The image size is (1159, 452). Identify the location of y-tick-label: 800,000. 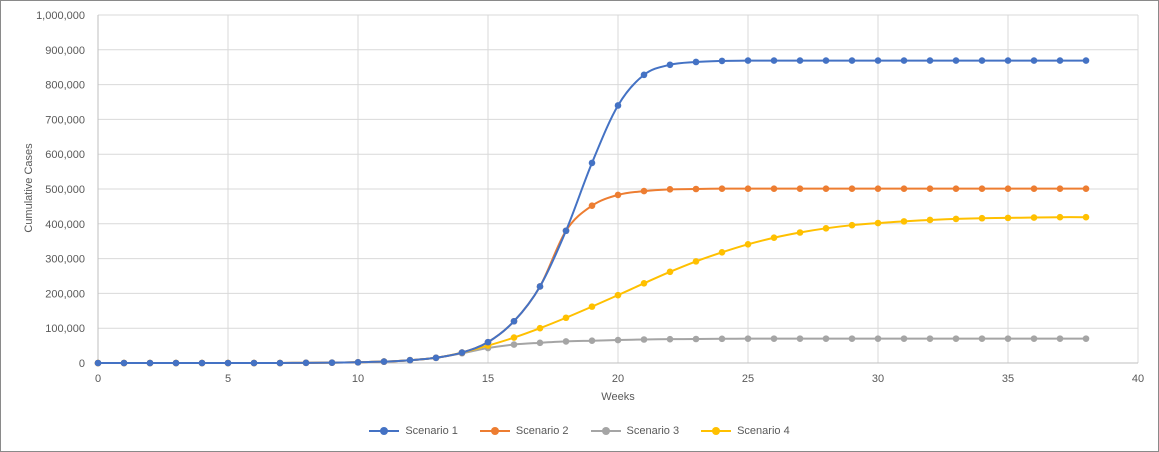
(65, 86).